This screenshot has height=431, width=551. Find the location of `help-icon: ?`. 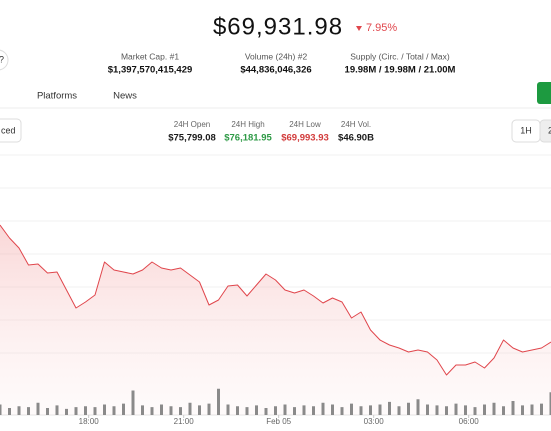

help-icon: ? is located at coordinates (2, 59).